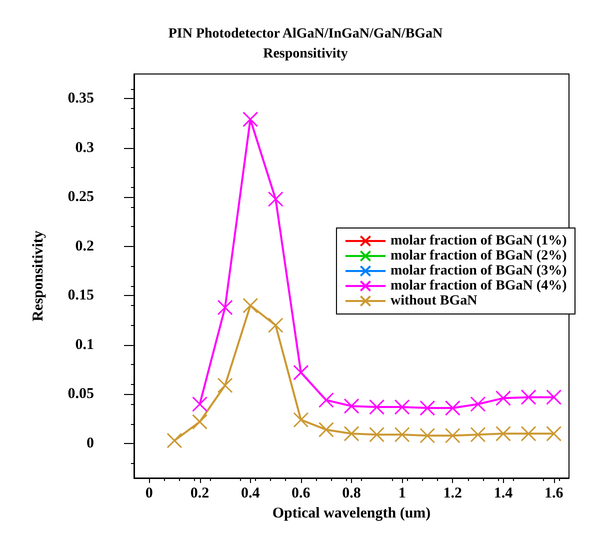  What do you see at coordinates (200, 494) in the screenshot?
I see `x-tick-label: 0.2` at bounding box center [200, 494].